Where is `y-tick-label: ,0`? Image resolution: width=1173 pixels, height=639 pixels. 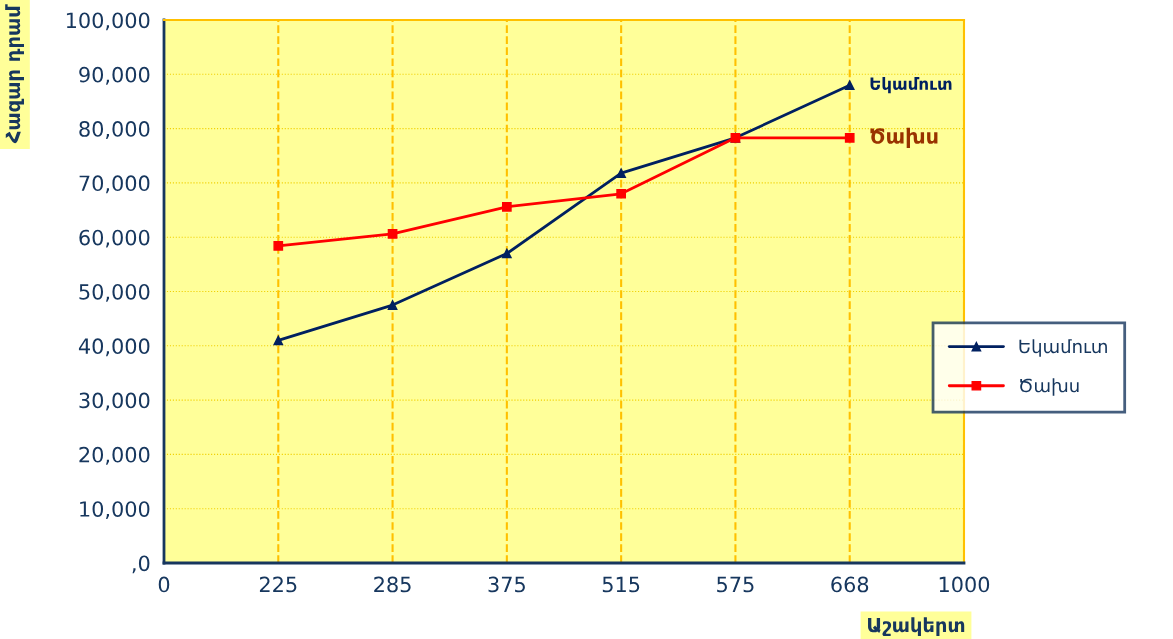
y-tick-label: ,0 is located at coordinates (141, 564).